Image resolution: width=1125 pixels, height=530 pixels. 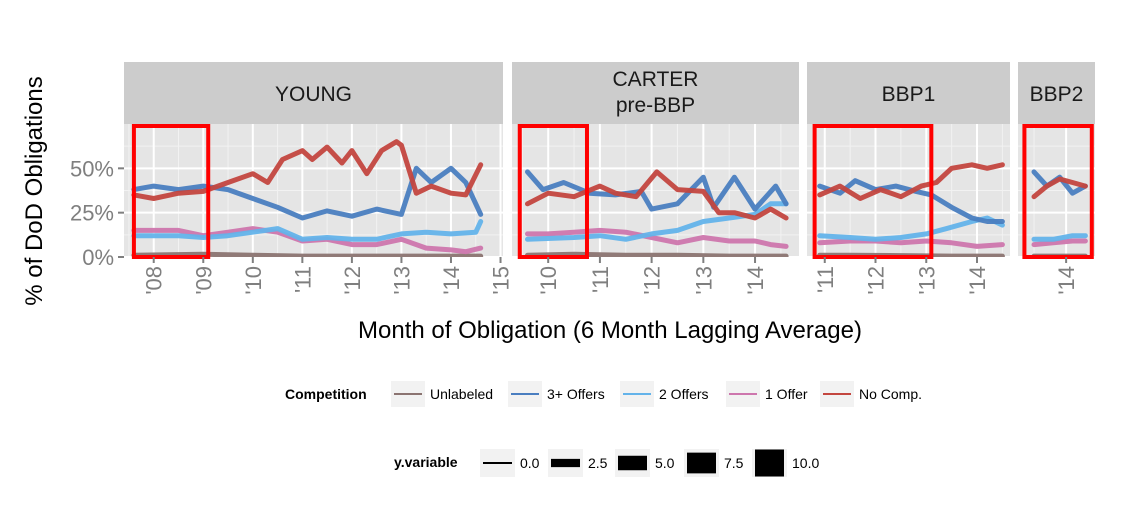 What do you see at coordinates (530, 463) in the screenshot?
I see `legend-label: 0.0` at bounding box center [530, 463].